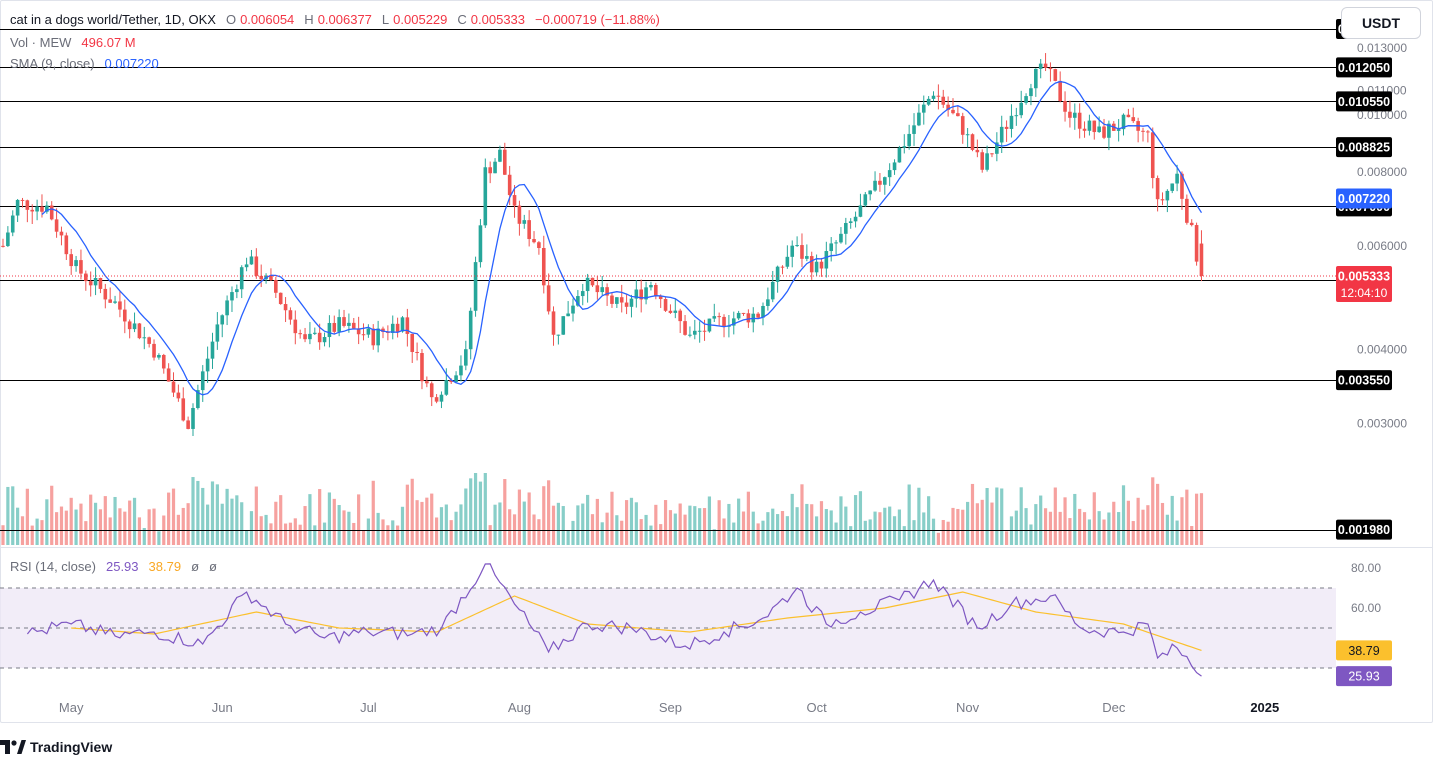 This screenshot has width=1435, height=762. I want to click on rsi-ma-badge-bg, so click(1364, 650).